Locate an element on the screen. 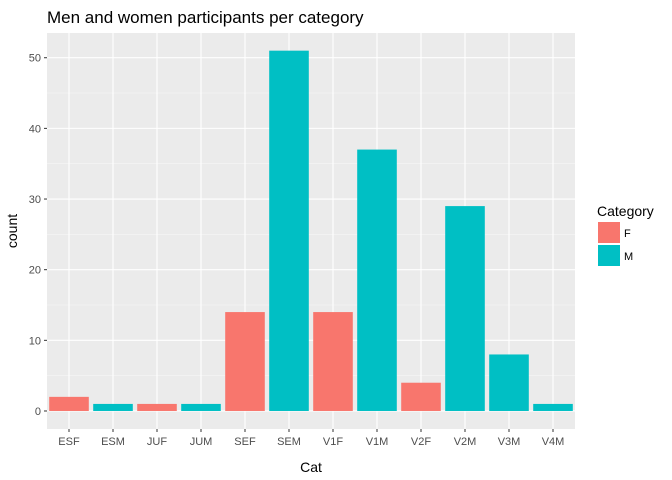 The height and width of the screenshot is (480, 672). bar-v4m is located at coordinates (553, 407).